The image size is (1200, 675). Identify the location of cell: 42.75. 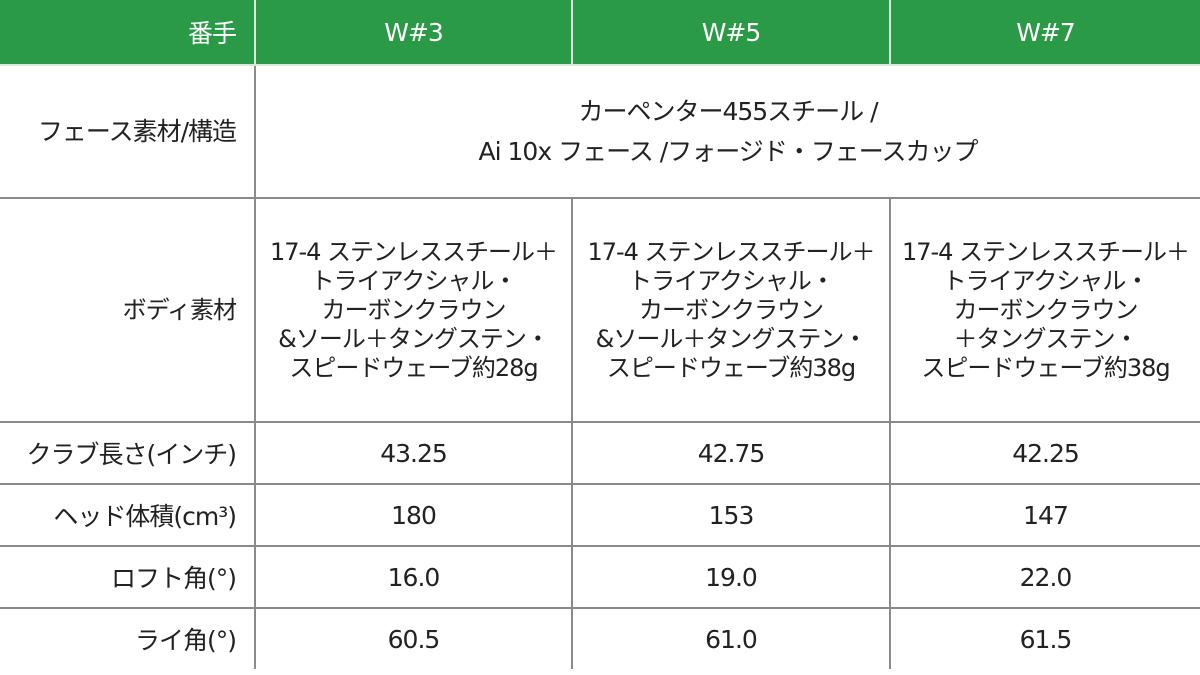
(731, 453).